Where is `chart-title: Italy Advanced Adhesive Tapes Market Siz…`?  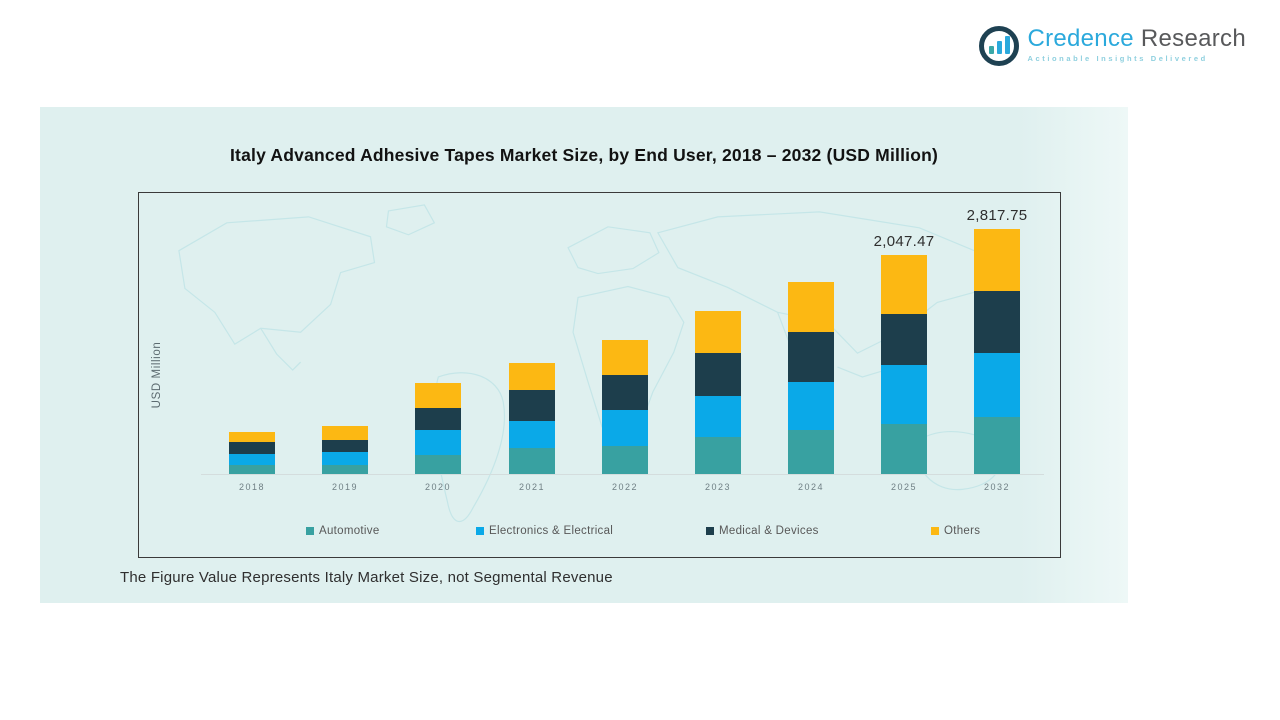
chart-title: Italy Advanced Adhesive Tapes Market Siz… is located at coordinates (584, 155).